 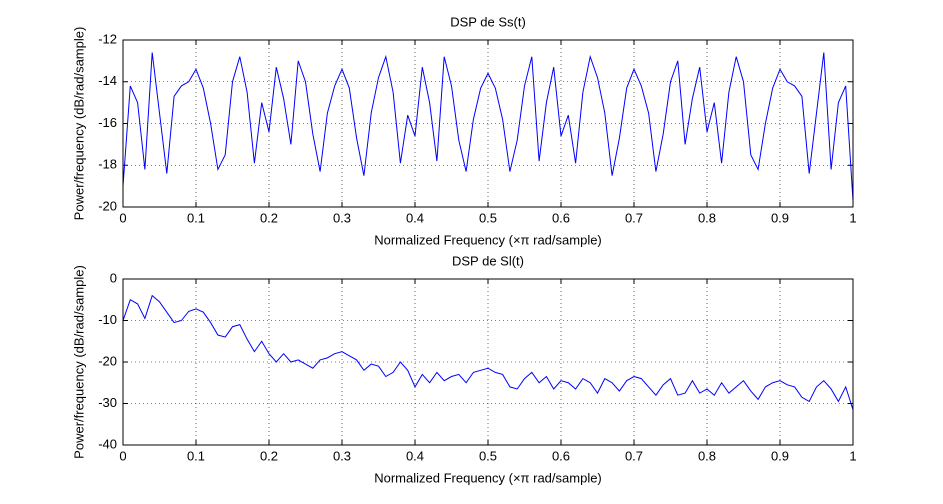 What do you see at coordinates (113, 277) in the screenshot?
I see `y-tick-label: 0` at bounding box center [113, 277].